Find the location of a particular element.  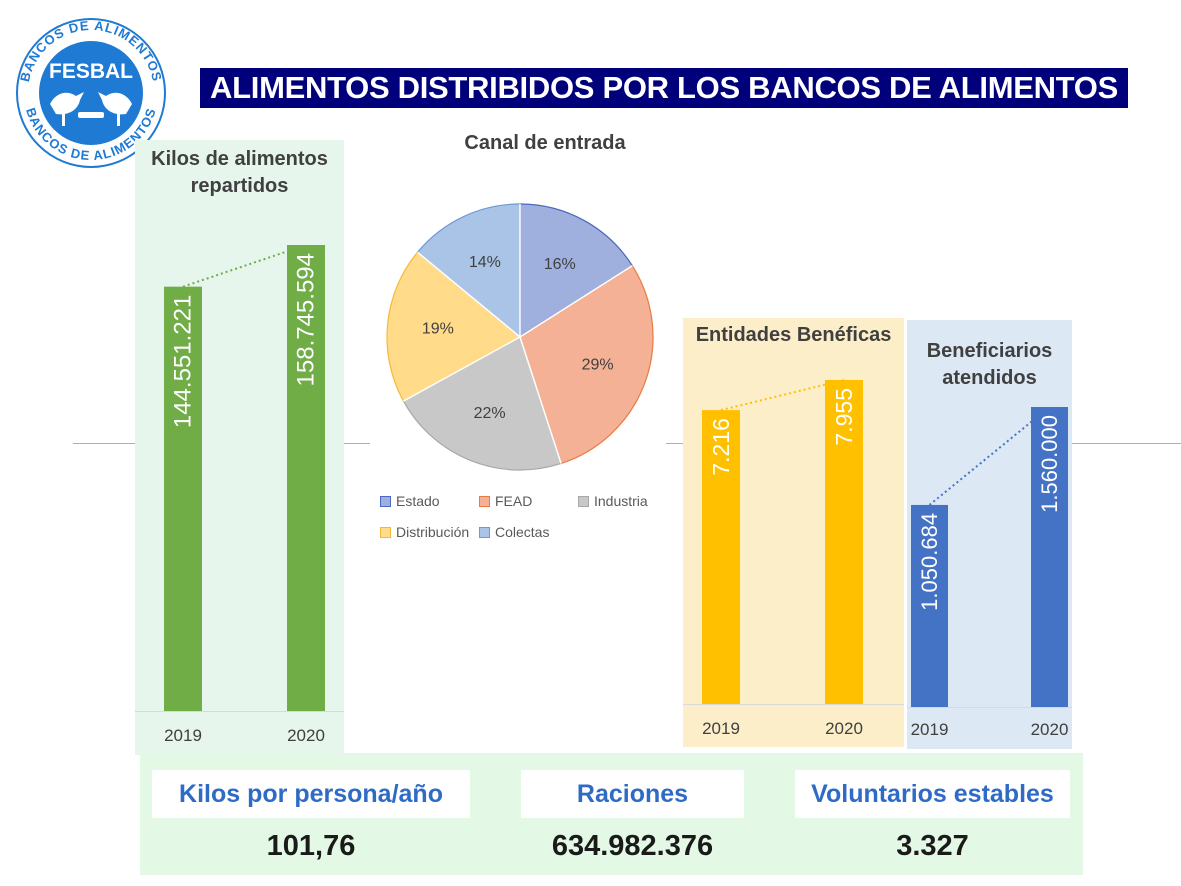

kilos-trendline is located at coordinates (244, 266).